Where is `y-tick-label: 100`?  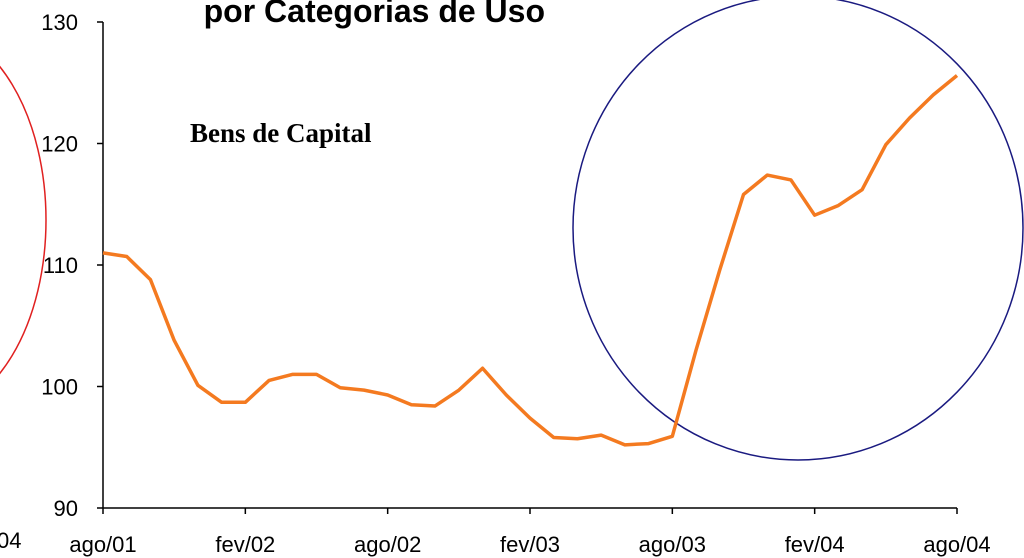 y-tick-label: 100 is located at coordinates (59, 387).